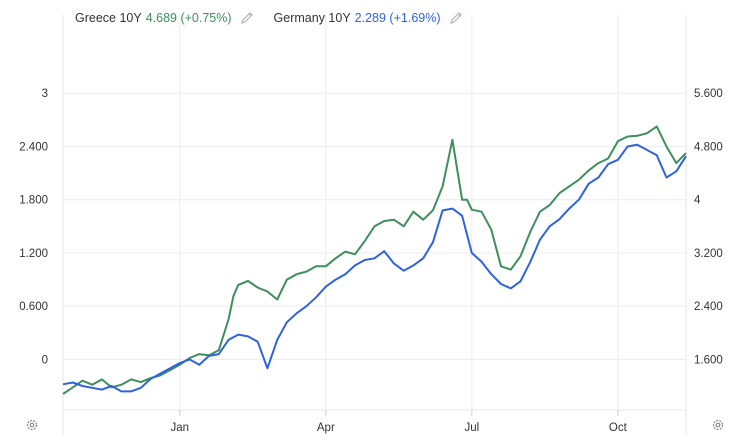  What do you see at coordinates (708, 147) in the screenshot?
I see `right-tick-label: 4.800` at bounding box center [708, 147].